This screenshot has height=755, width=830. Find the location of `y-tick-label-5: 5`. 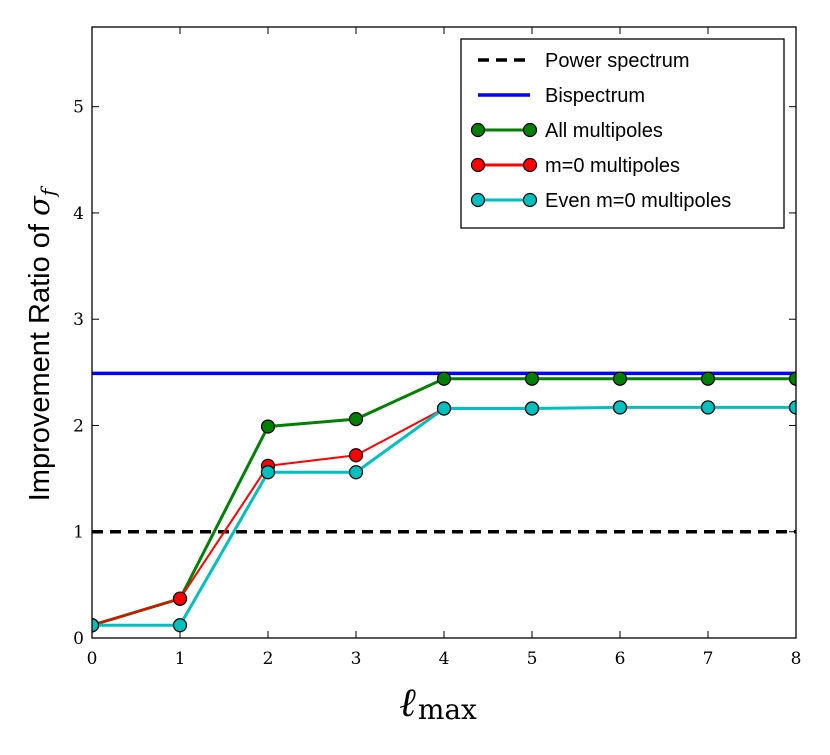

y-tick-label-5: 5 is located at coordinates (78, 108).